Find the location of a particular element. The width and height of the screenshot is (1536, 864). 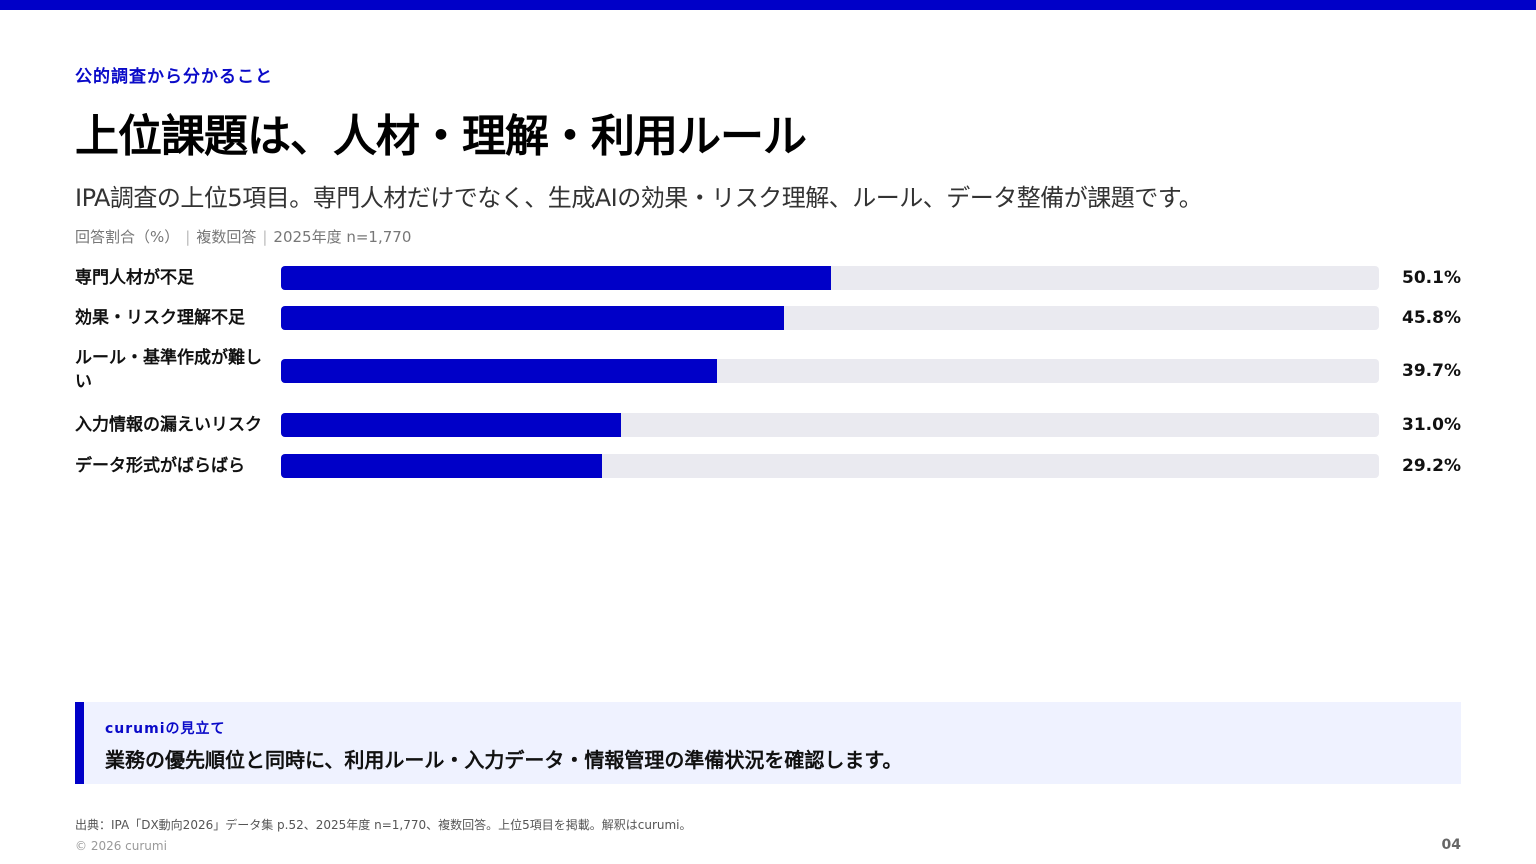

meta-unit: 回答割合（%） is located at coordinates (127, 237).